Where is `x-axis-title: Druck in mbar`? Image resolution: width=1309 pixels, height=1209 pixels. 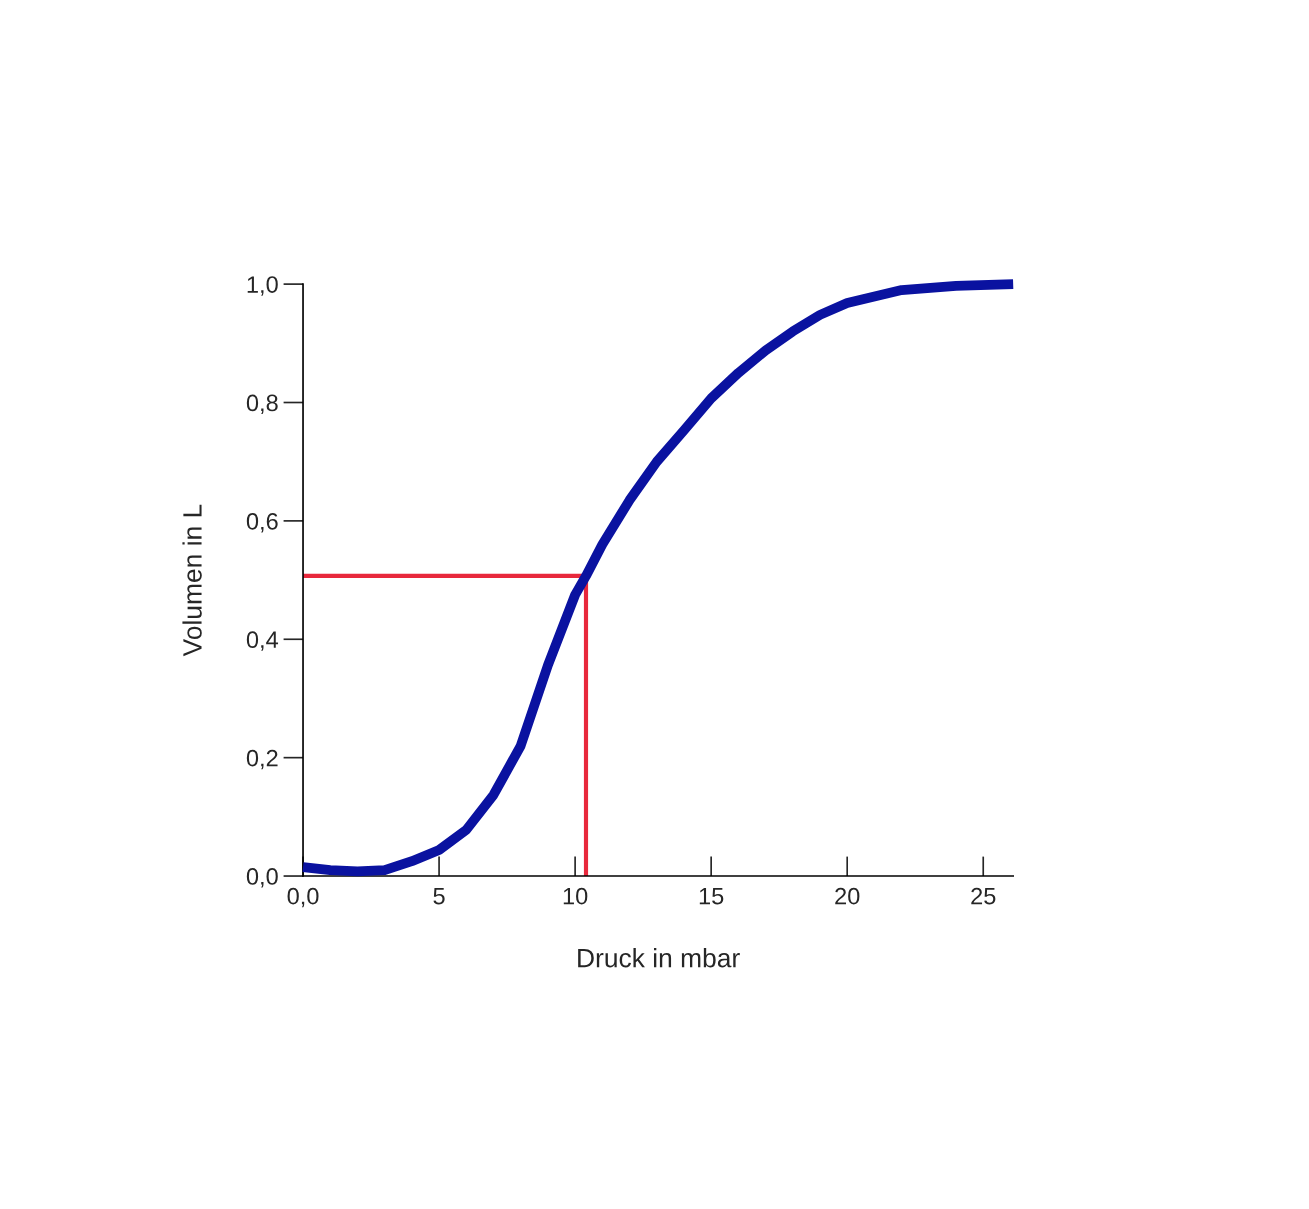 x-axis-title: Druck in mbar is located at coordinates (659, 958).